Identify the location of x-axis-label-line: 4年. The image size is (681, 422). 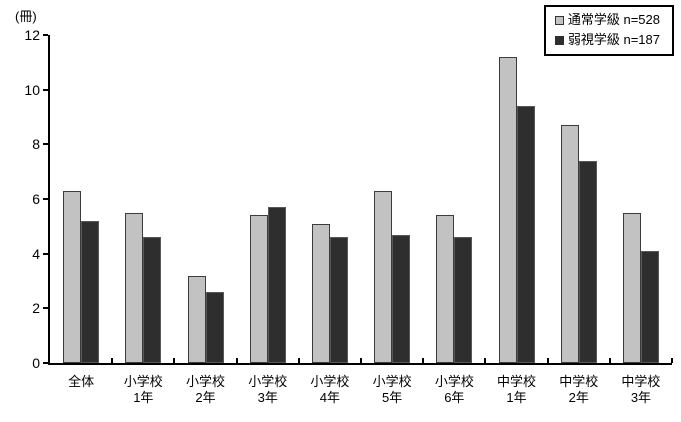
(330, 397).